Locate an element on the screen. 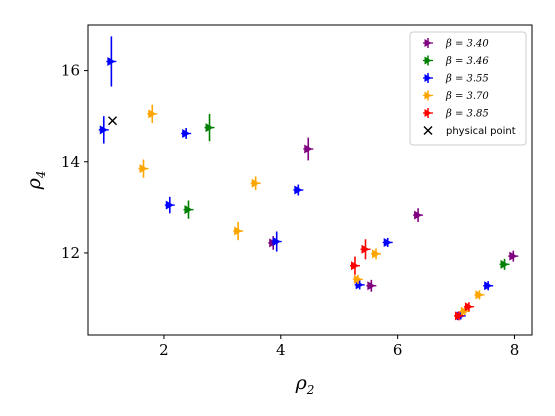 This screenshot has height=416, width=555. x-axis-label: ρ2 is located at coordinates (305, 384).